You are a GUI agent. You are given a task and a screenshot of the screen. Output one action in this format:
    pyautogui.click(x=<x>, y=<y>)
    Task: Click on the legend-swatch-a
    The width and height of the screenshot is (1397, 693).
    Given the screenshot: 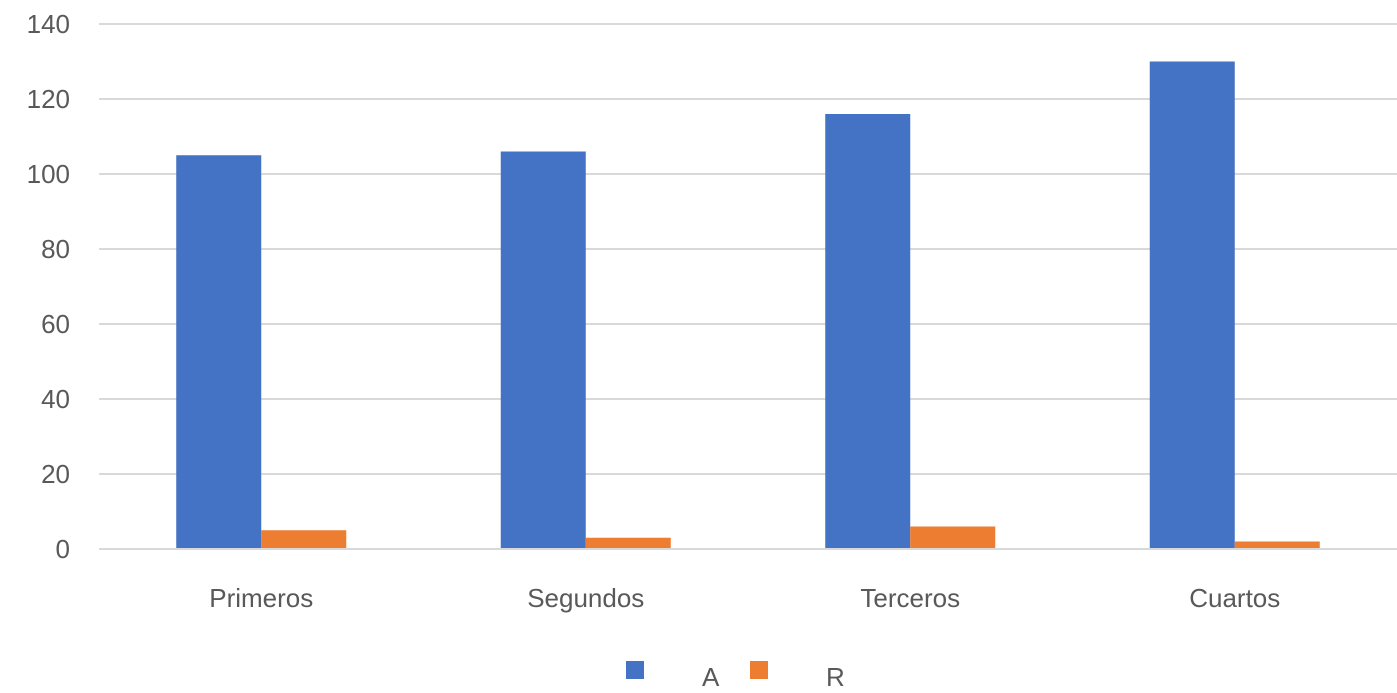 What is the action you would take?
    pyautogui.click(x=635, y=670)
    